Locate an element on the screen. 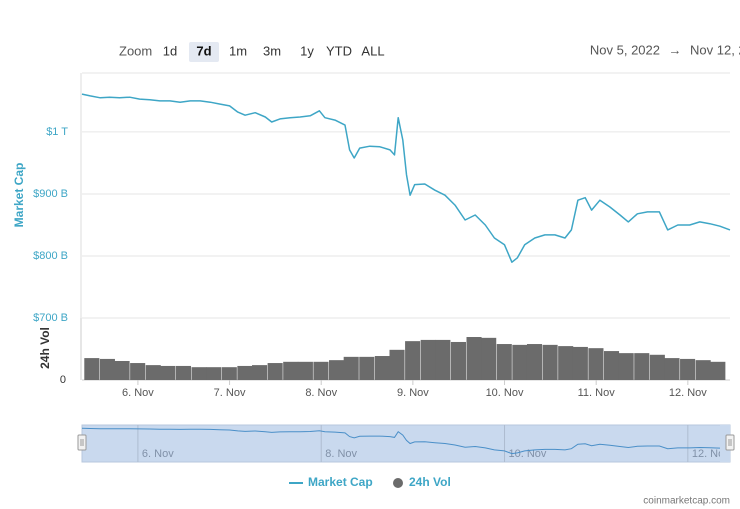 The image size is (740, 509). legend-swatch is located at coordinates (398, 483).